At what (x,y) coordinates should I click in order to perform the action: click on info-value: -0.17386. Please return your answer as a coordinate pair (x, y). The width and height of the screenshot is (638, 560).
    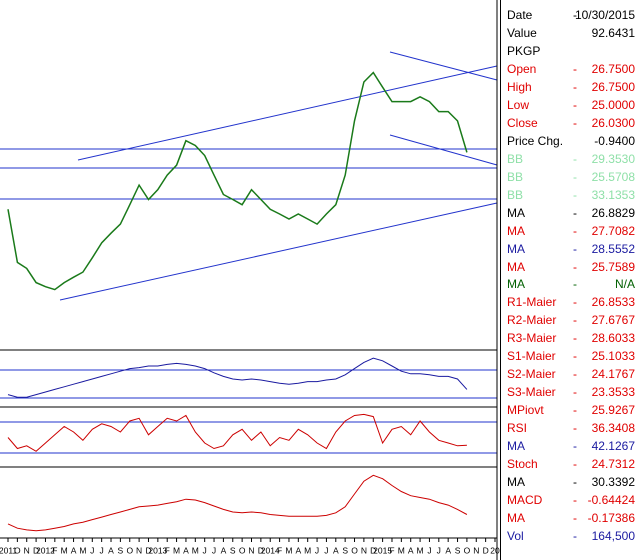
    Looking at the image, I should click on (611, 518).